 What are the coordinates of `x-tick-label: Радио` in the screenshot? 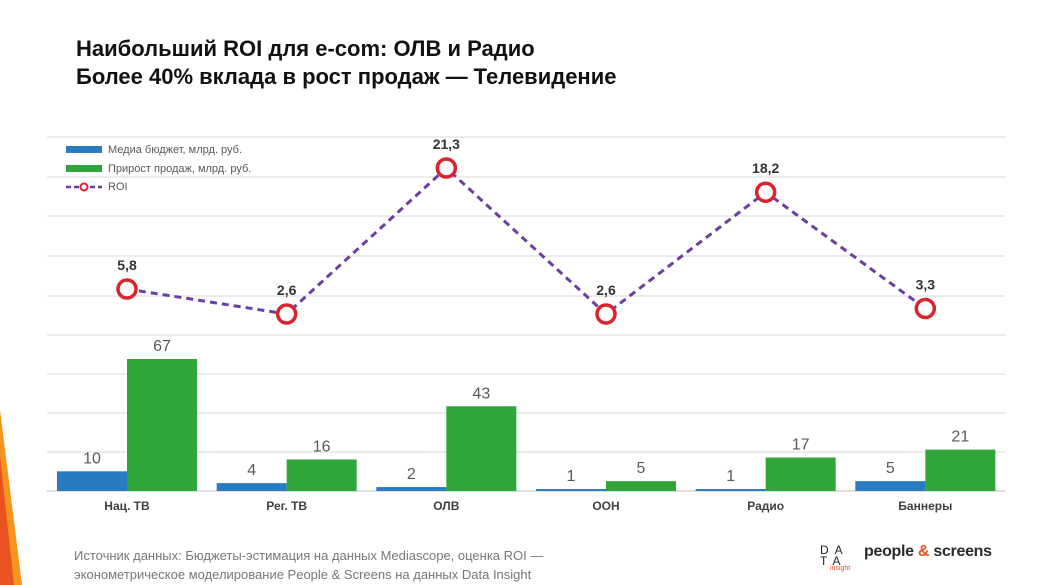 It's located at (765, 506).